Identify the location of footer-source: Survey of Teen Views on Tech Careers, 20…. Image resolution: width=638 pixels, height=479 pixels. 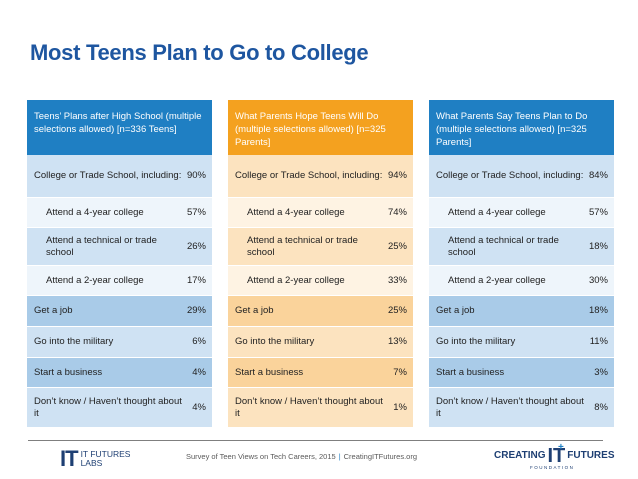
(301, 456).